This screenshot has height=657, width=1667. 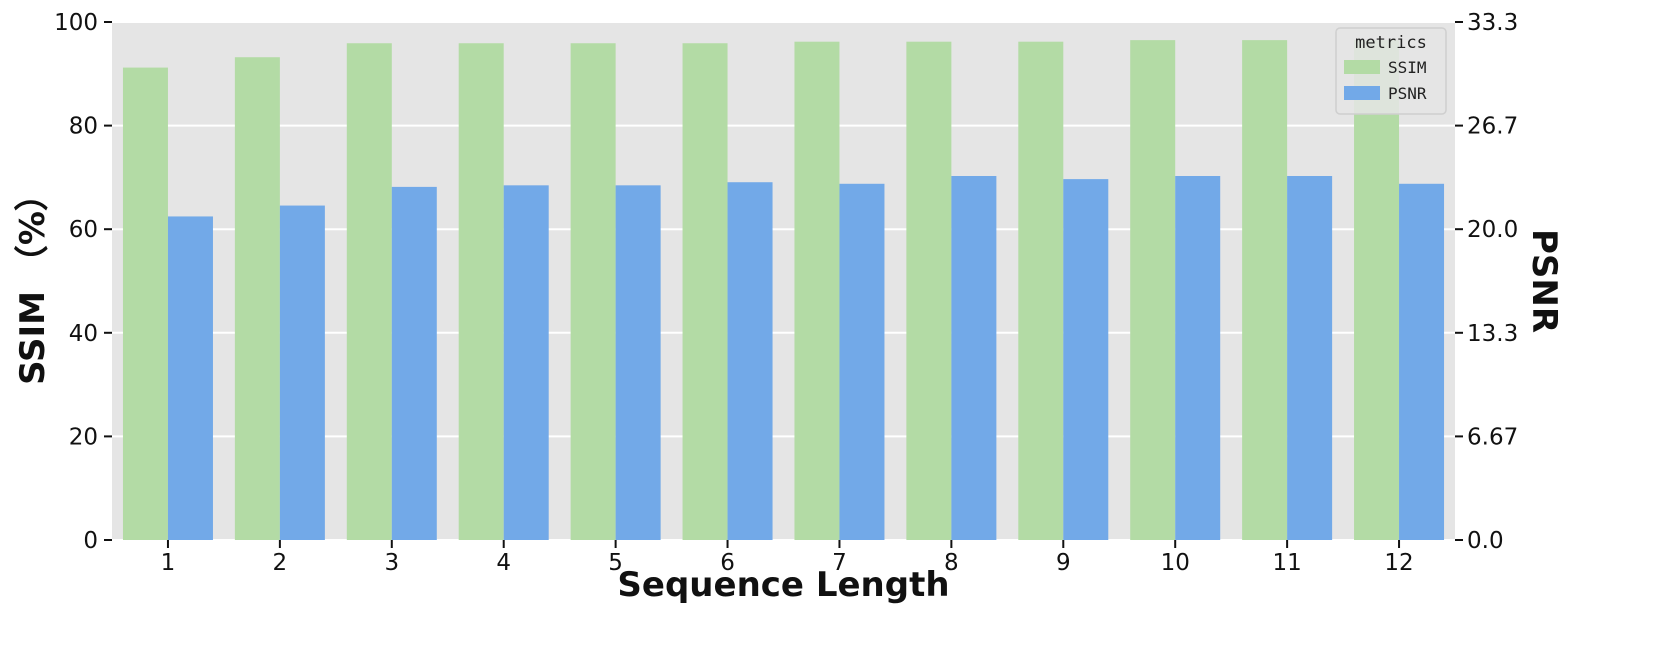 What do you see at coordinates (1362, 67) in the screenshot?
I see `legend-swatch-ssim` at bounding box center [1362, 67].